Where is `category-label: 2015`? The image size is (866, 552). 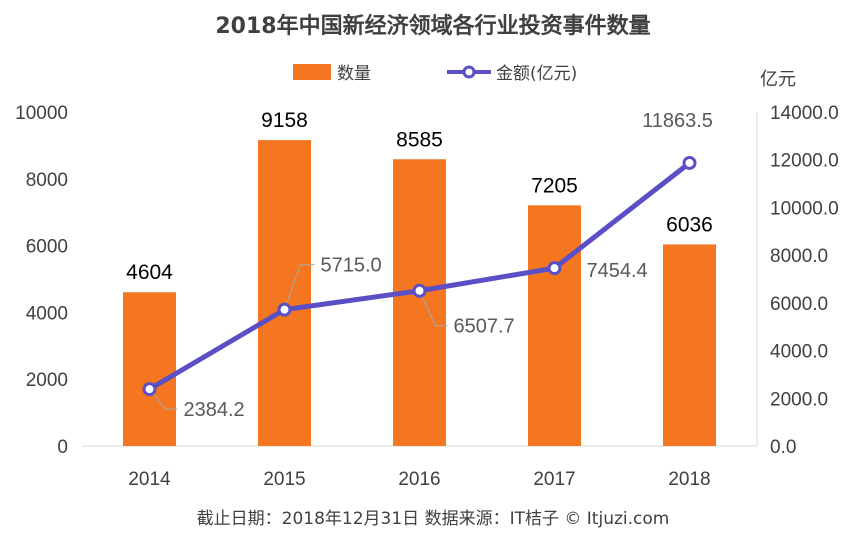 category-label: 2015 is located at coordinates (284, 479).